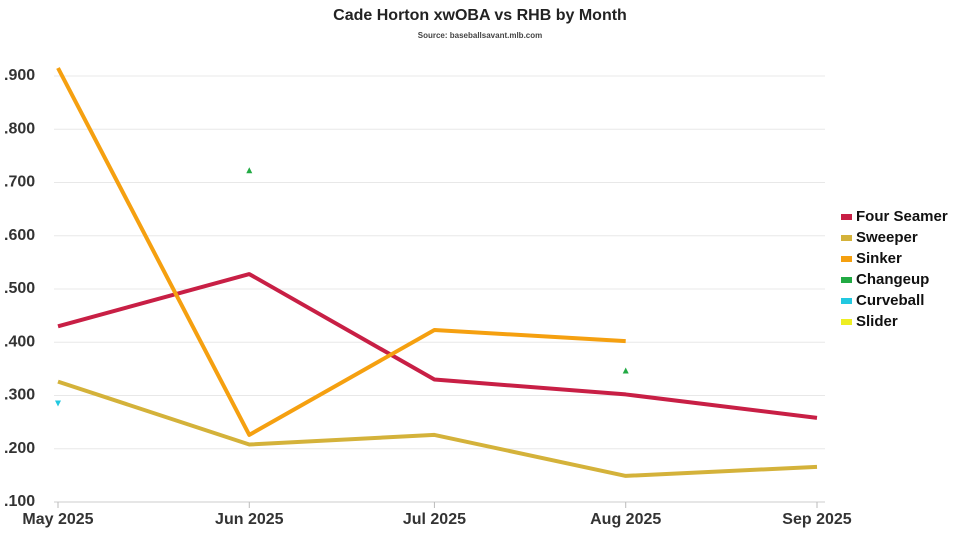 The height and width of the screenshot is (540, 960). Describe the element at coordinates (434, 519) in the screenshot. I see `x-tick-label: Jul 2025` at that location.